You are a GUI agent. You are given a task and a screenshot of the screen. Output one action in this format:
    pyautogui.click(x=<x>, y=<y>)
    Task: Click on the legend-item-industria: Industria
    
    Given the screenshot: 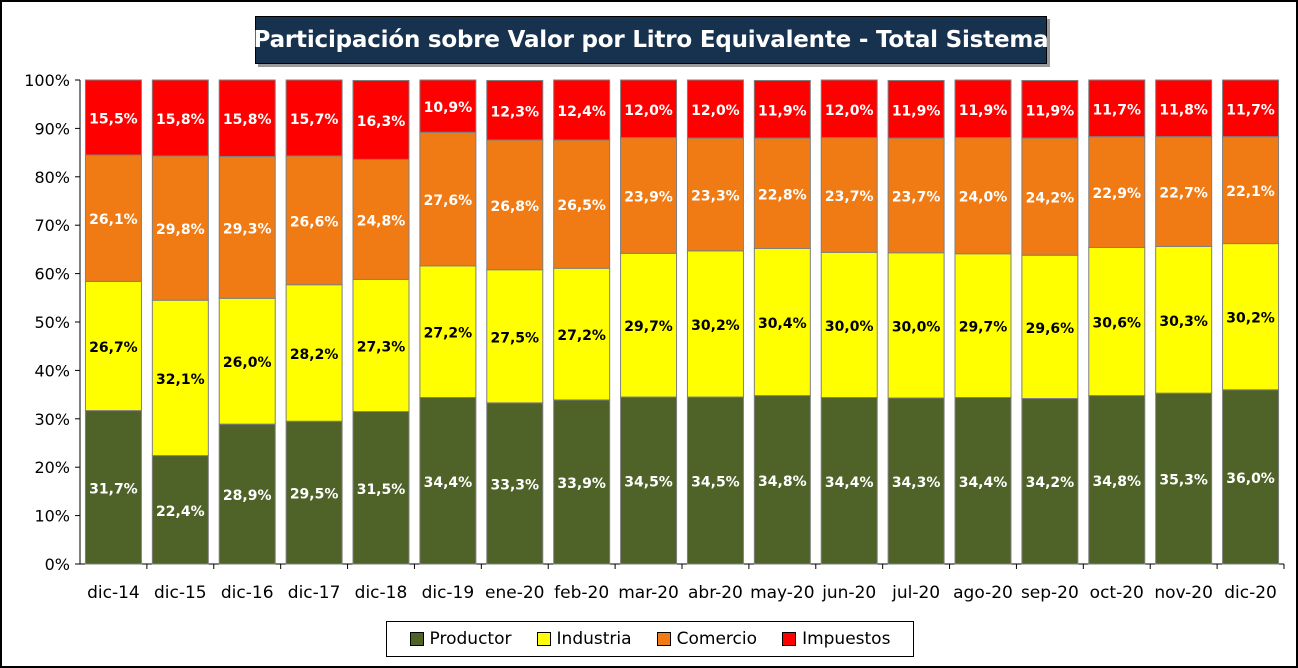 What is the action you would take?
    pyautogui.click(x=584, y=639)
    